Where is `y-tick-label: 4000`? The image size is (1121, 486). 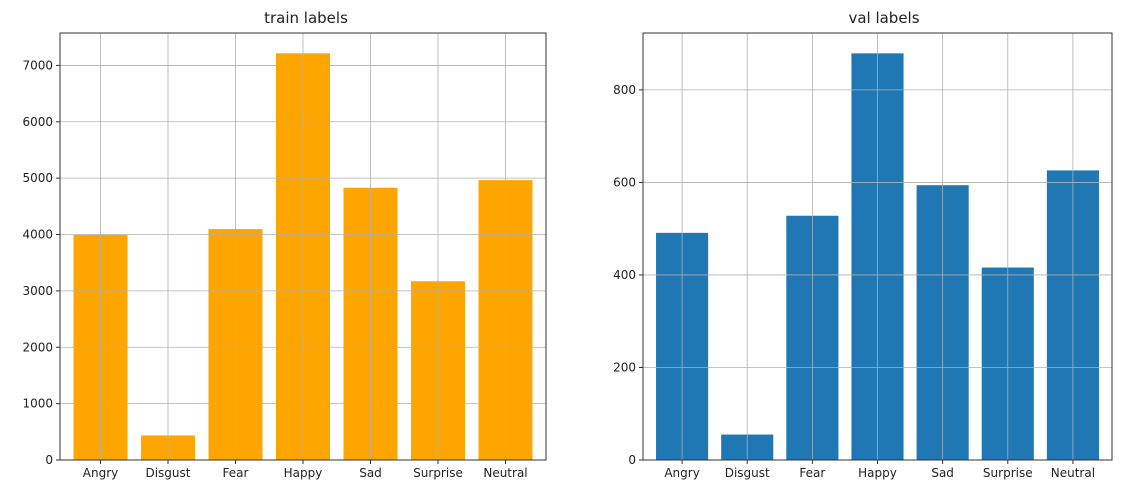
y-tick-label: 4000 is located at coordinates (37, 235).